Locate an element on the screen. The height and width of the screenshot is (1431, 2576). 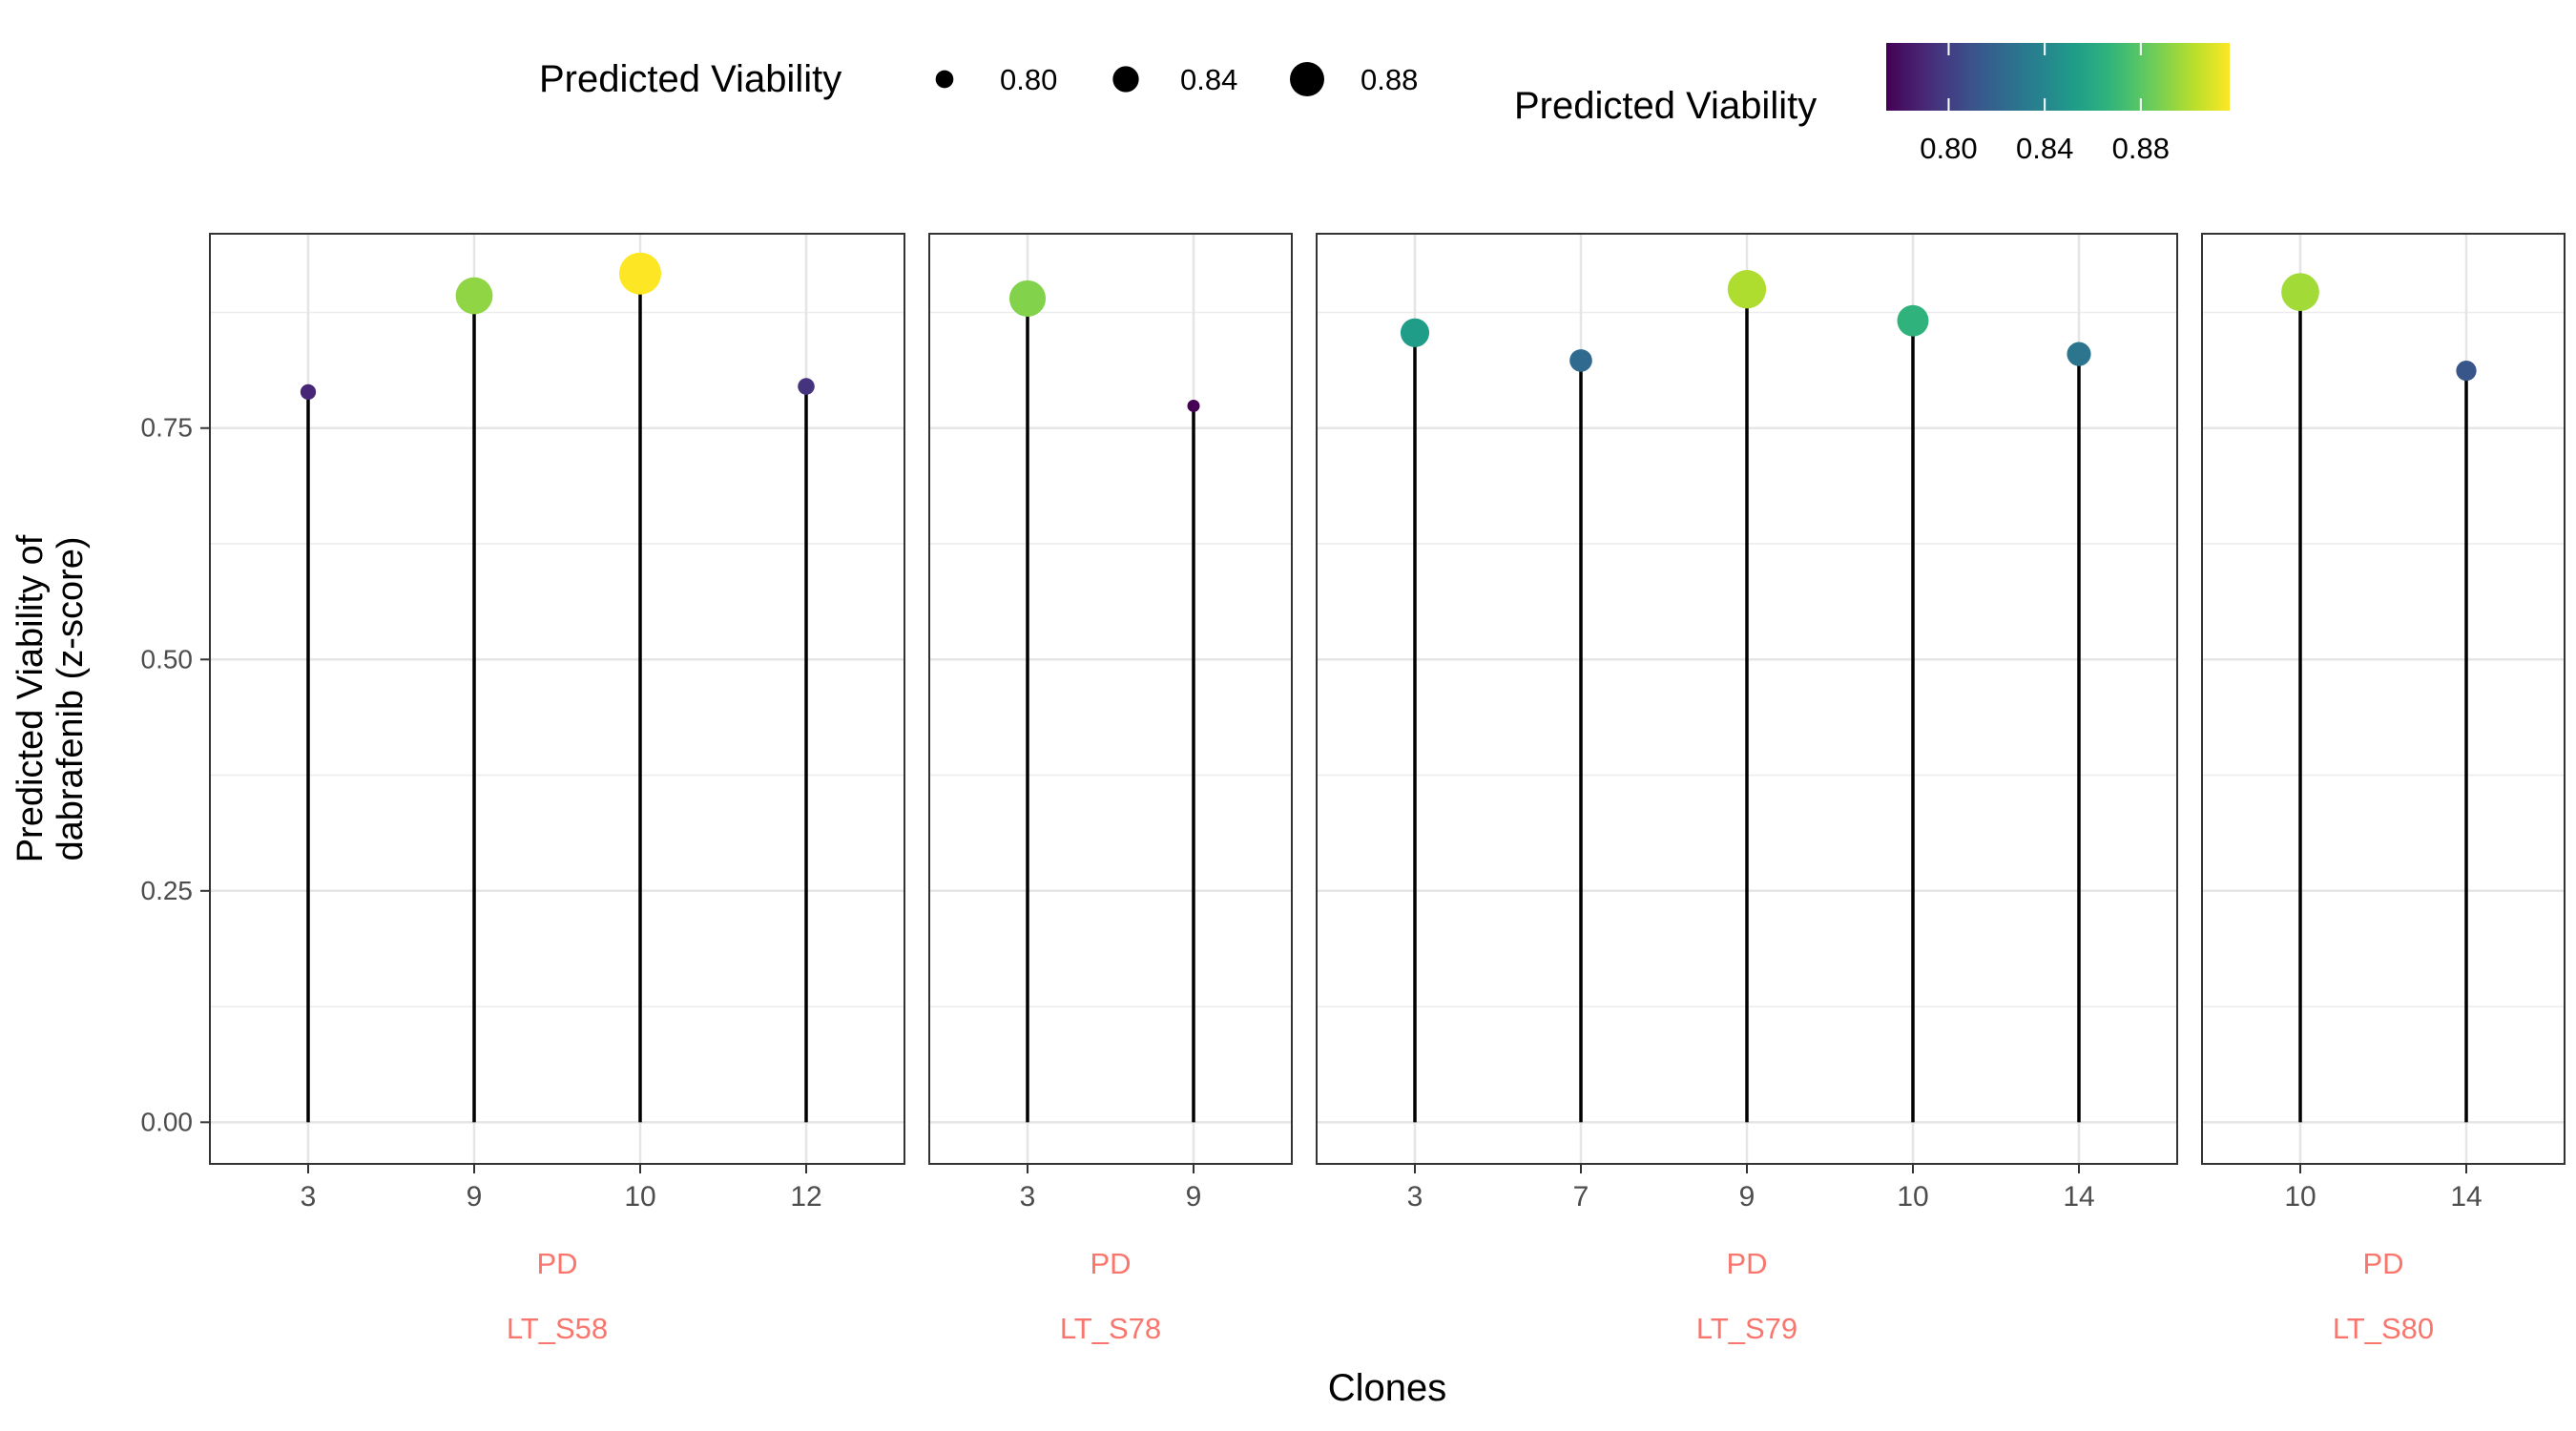
y-tick-label: 0.75 is located at coordinates (167, 428).